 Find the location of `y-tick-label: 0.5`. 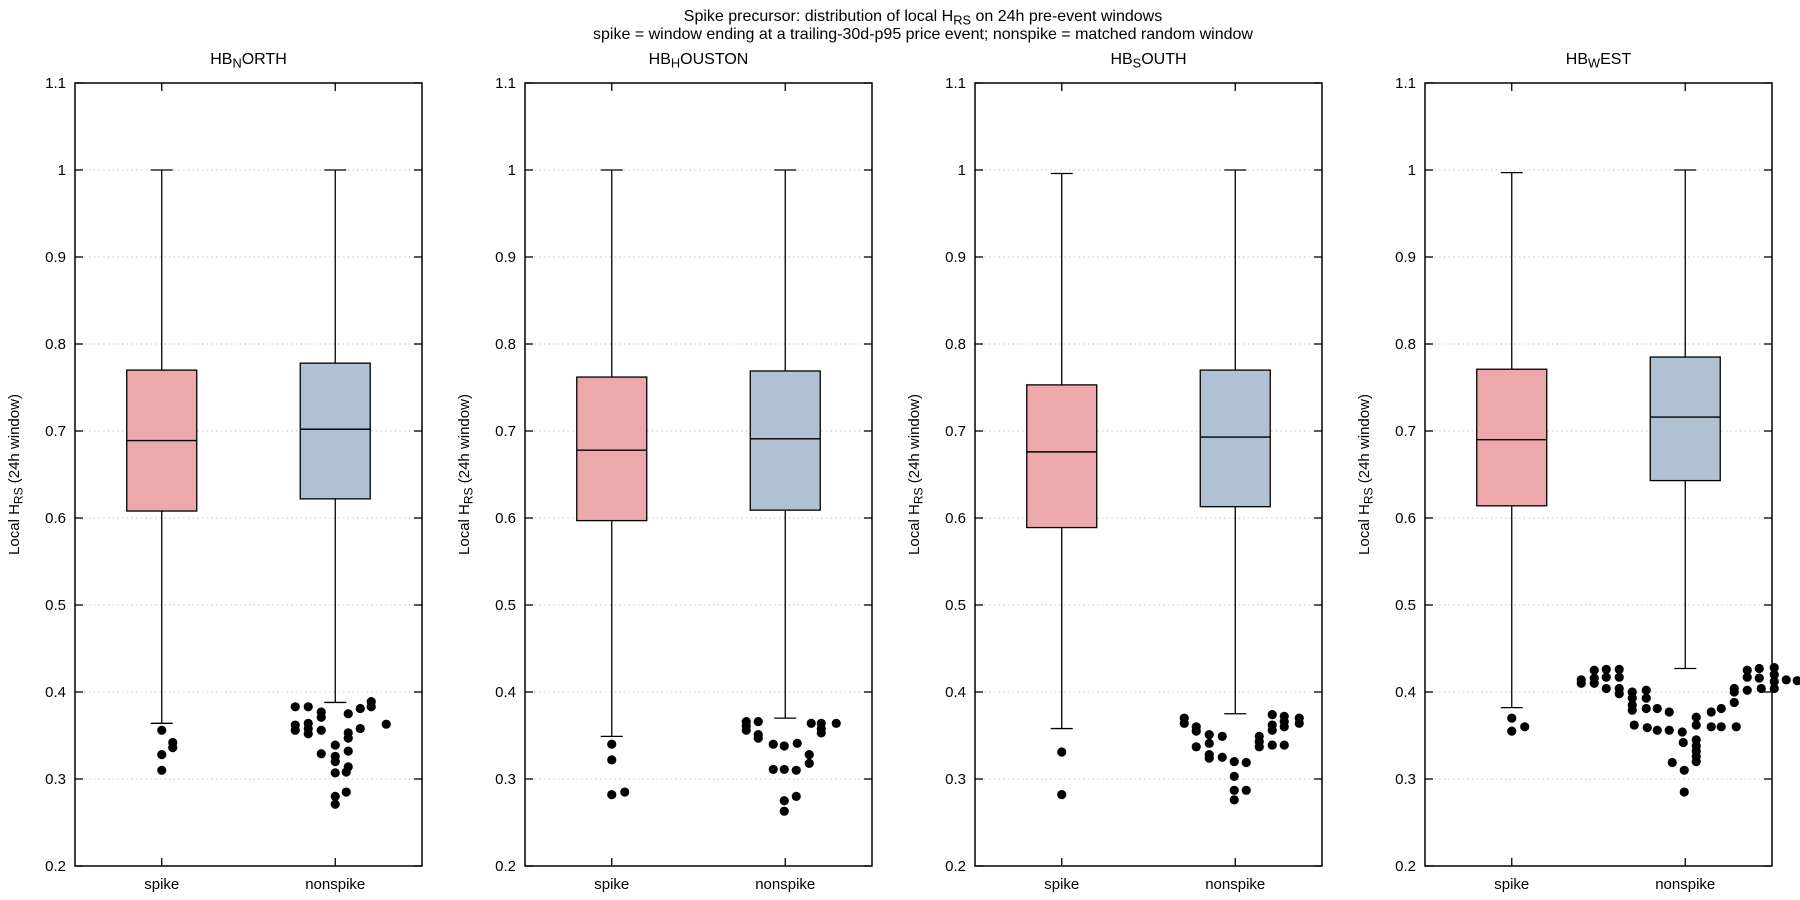

y-tick-label: 0.5 is located at coordinates (505, 605).